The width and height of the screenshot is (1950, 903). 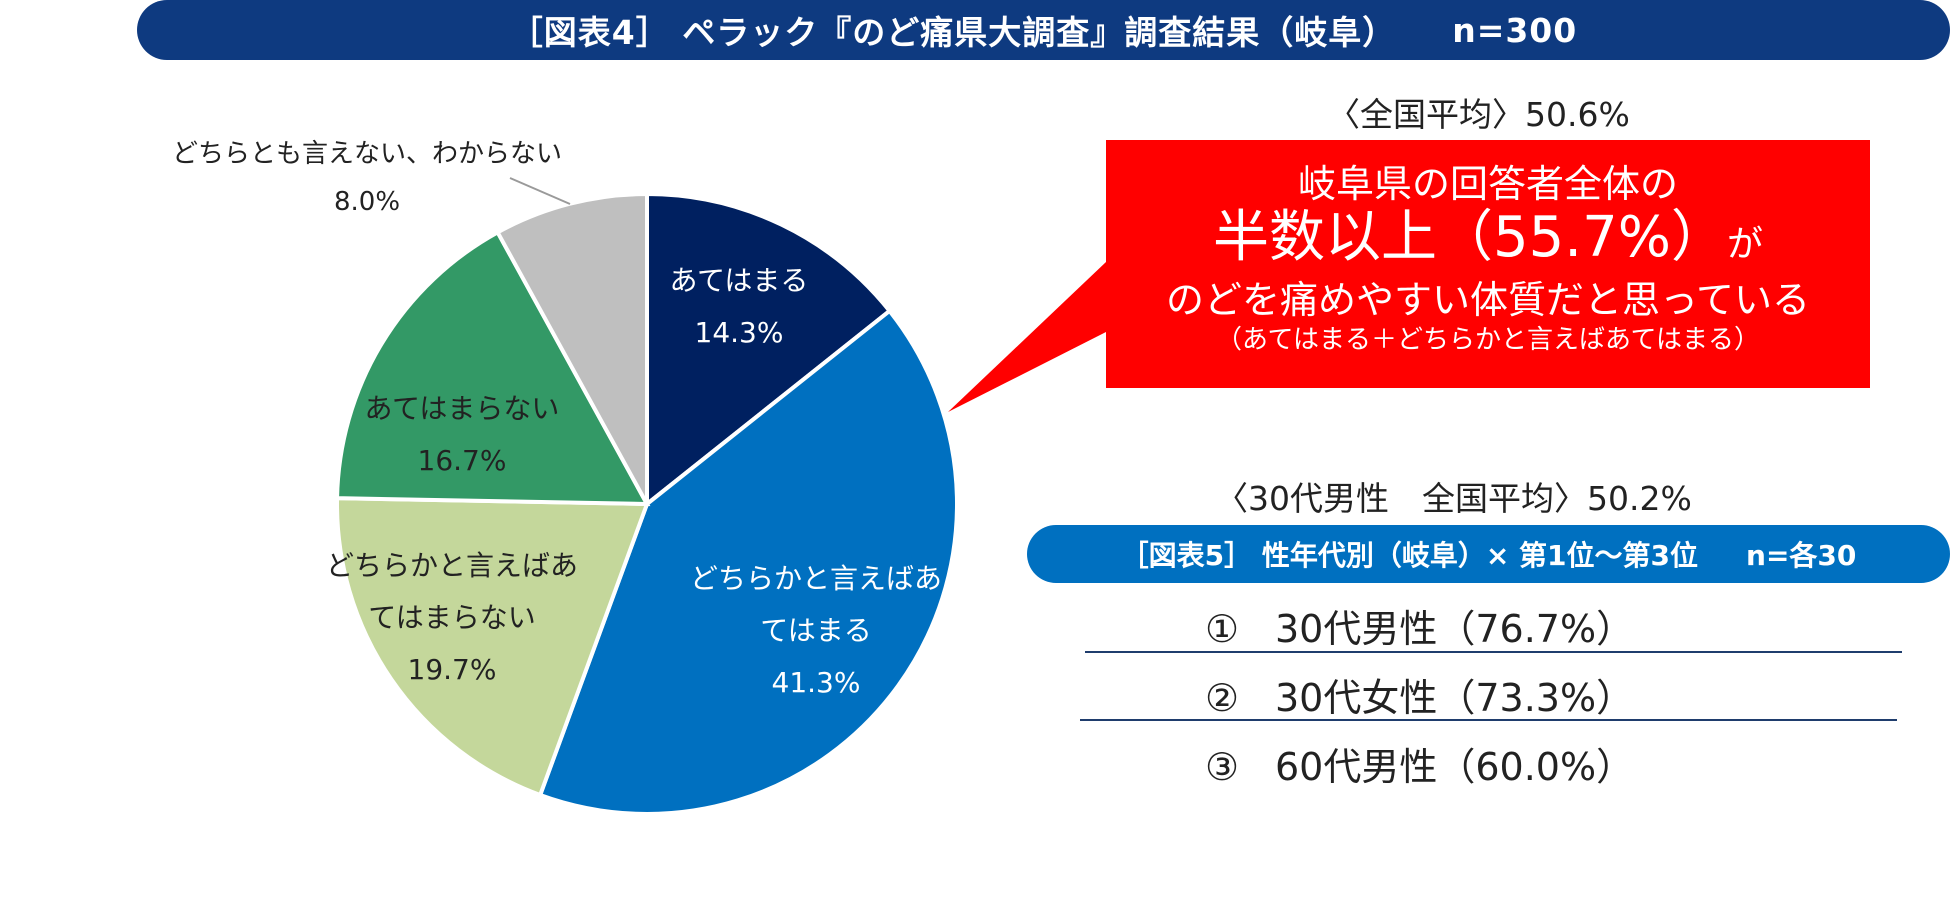 What do you see at coordinates (816, 682) in the screenshot?
I see `slice-value-label: 41.3%` at bounding box center [816, 682].